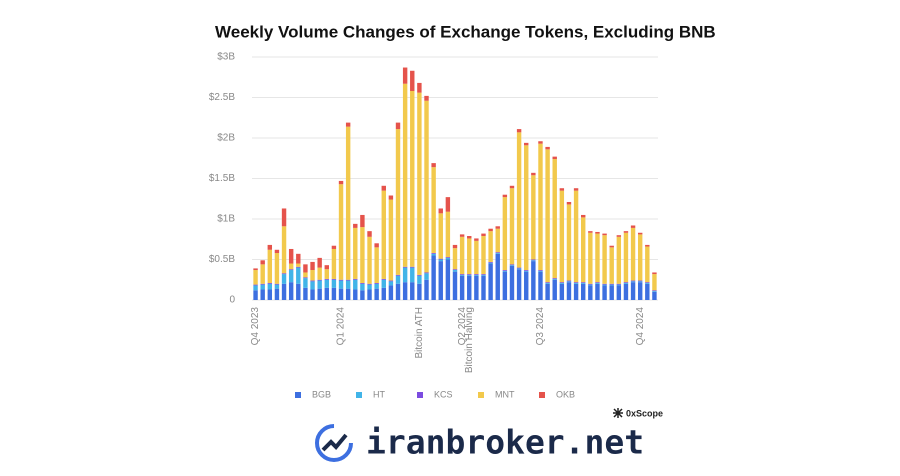  I want to click on y-tick-label: $1.5B, so click(222, 178).